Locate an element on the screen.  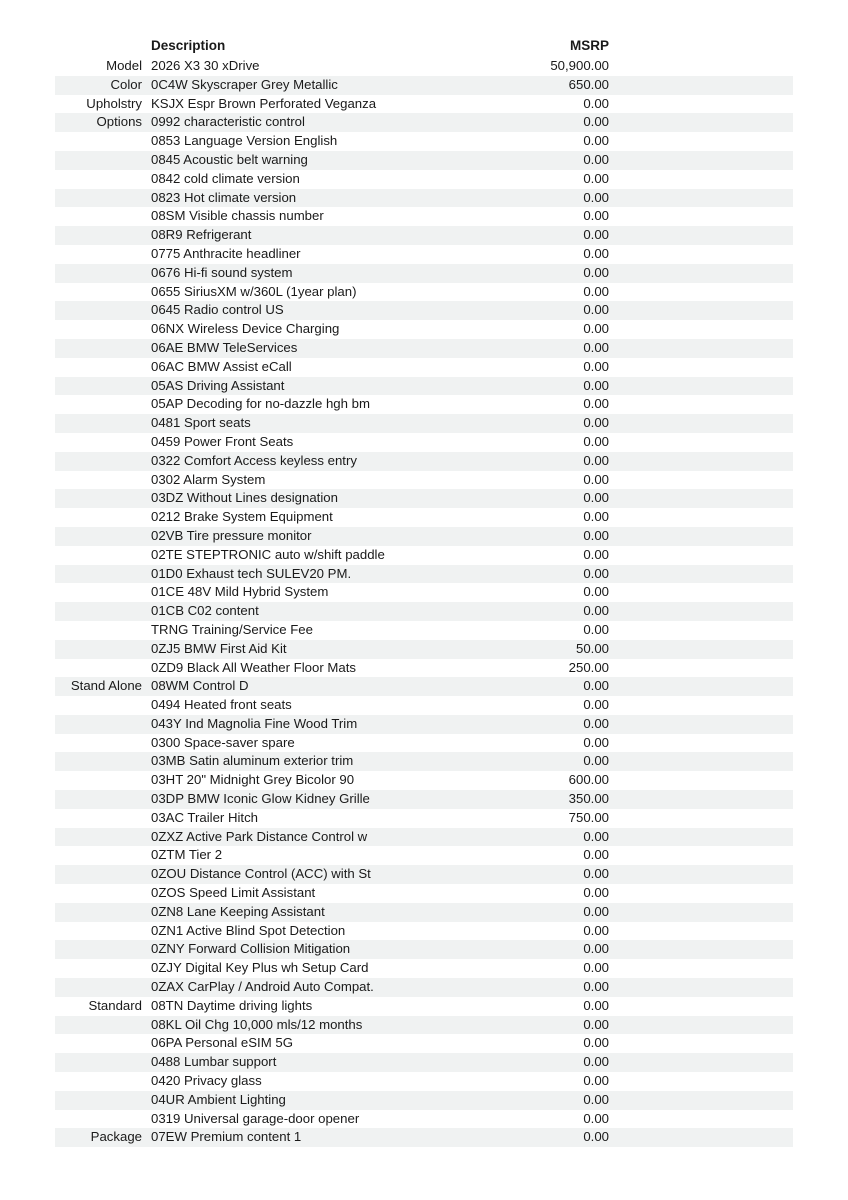
table-row: 06AC BMW Assist eCall 0.00 is located at coordinates (424, 367).